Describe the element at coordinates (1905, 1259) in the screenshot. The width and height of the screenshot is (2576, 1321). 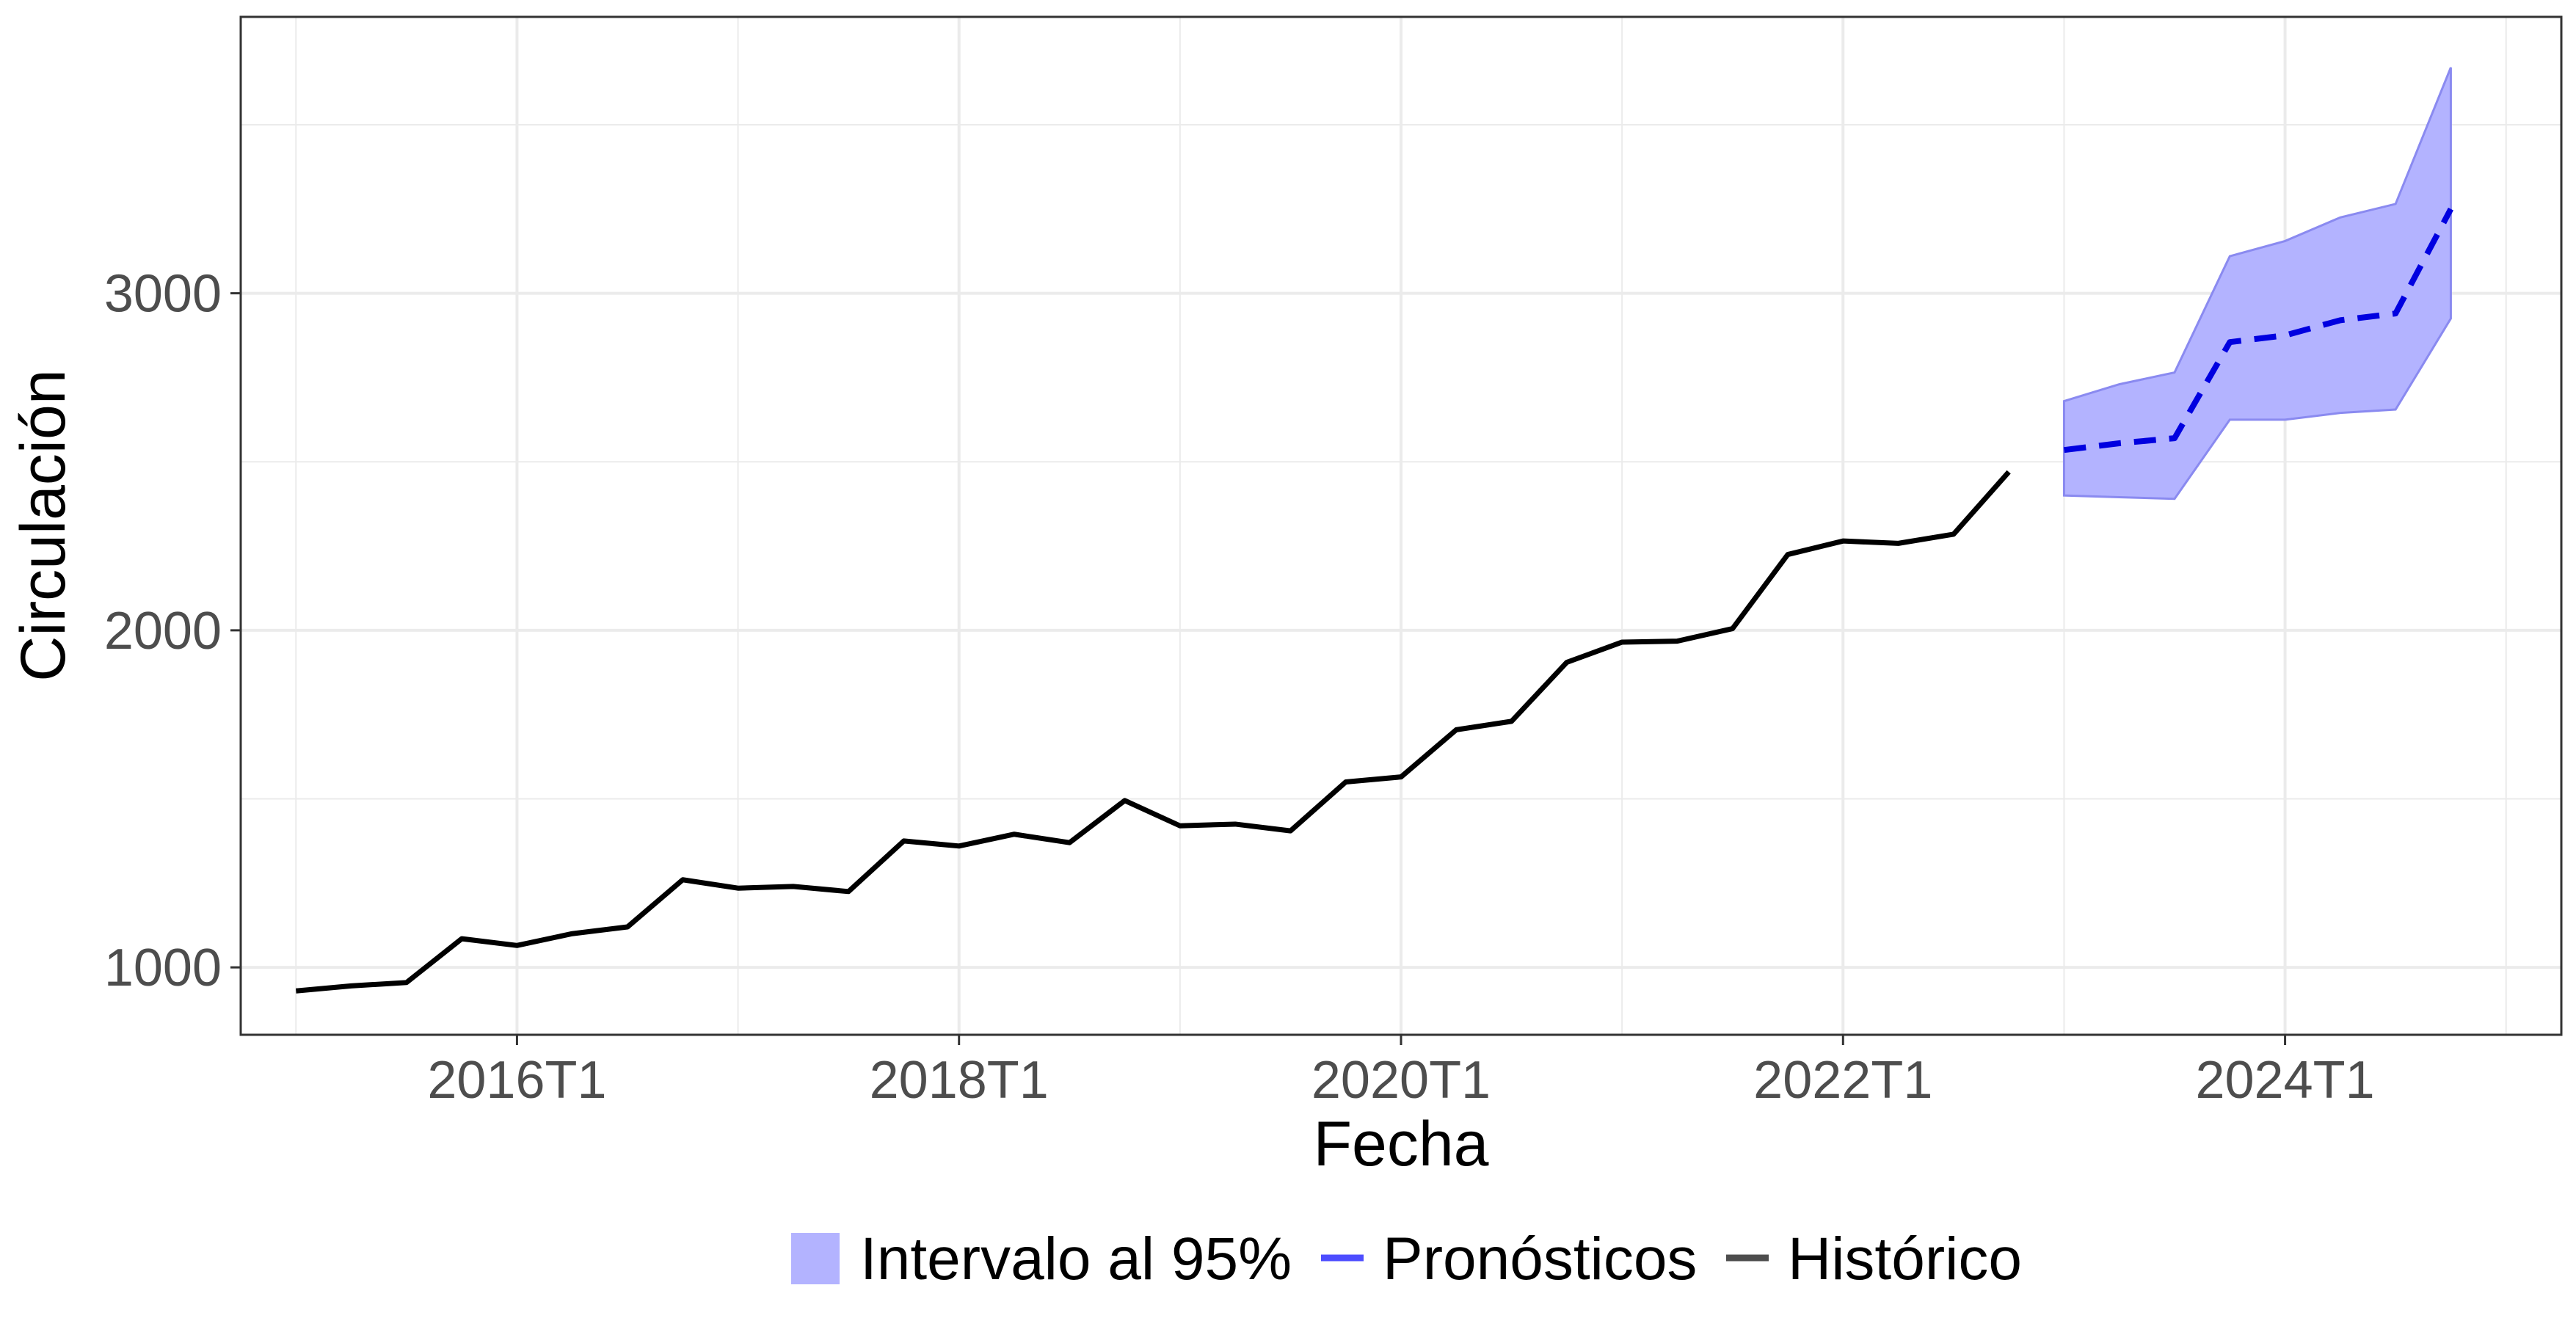
I see `legend-label-historico: Histórico` at that location.